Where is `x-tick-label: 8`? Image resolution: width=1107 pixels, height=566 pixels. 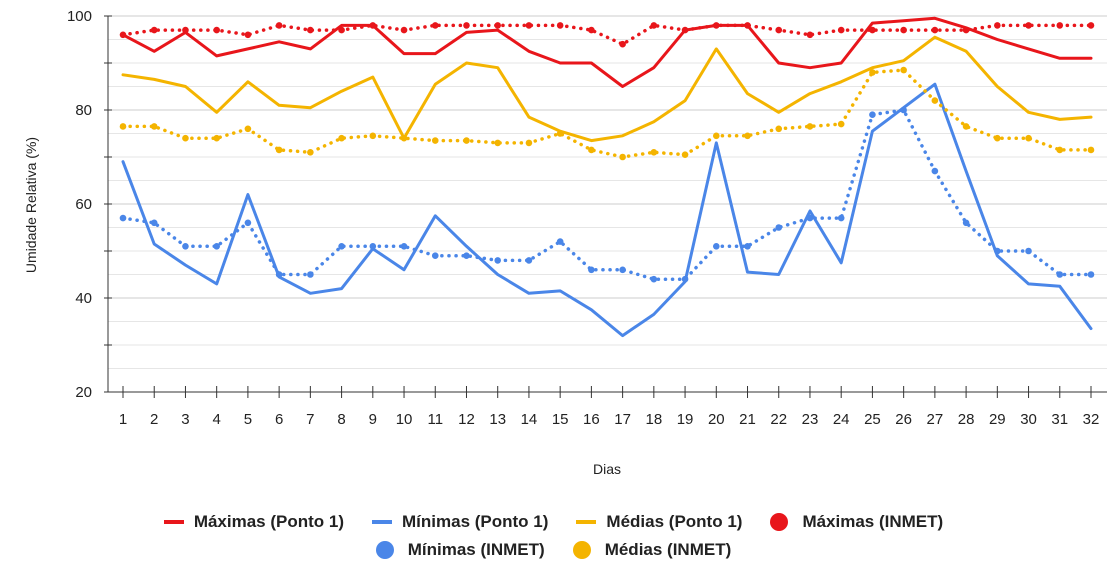 x-tick-label: 8 is located at coordinates (341, 419).